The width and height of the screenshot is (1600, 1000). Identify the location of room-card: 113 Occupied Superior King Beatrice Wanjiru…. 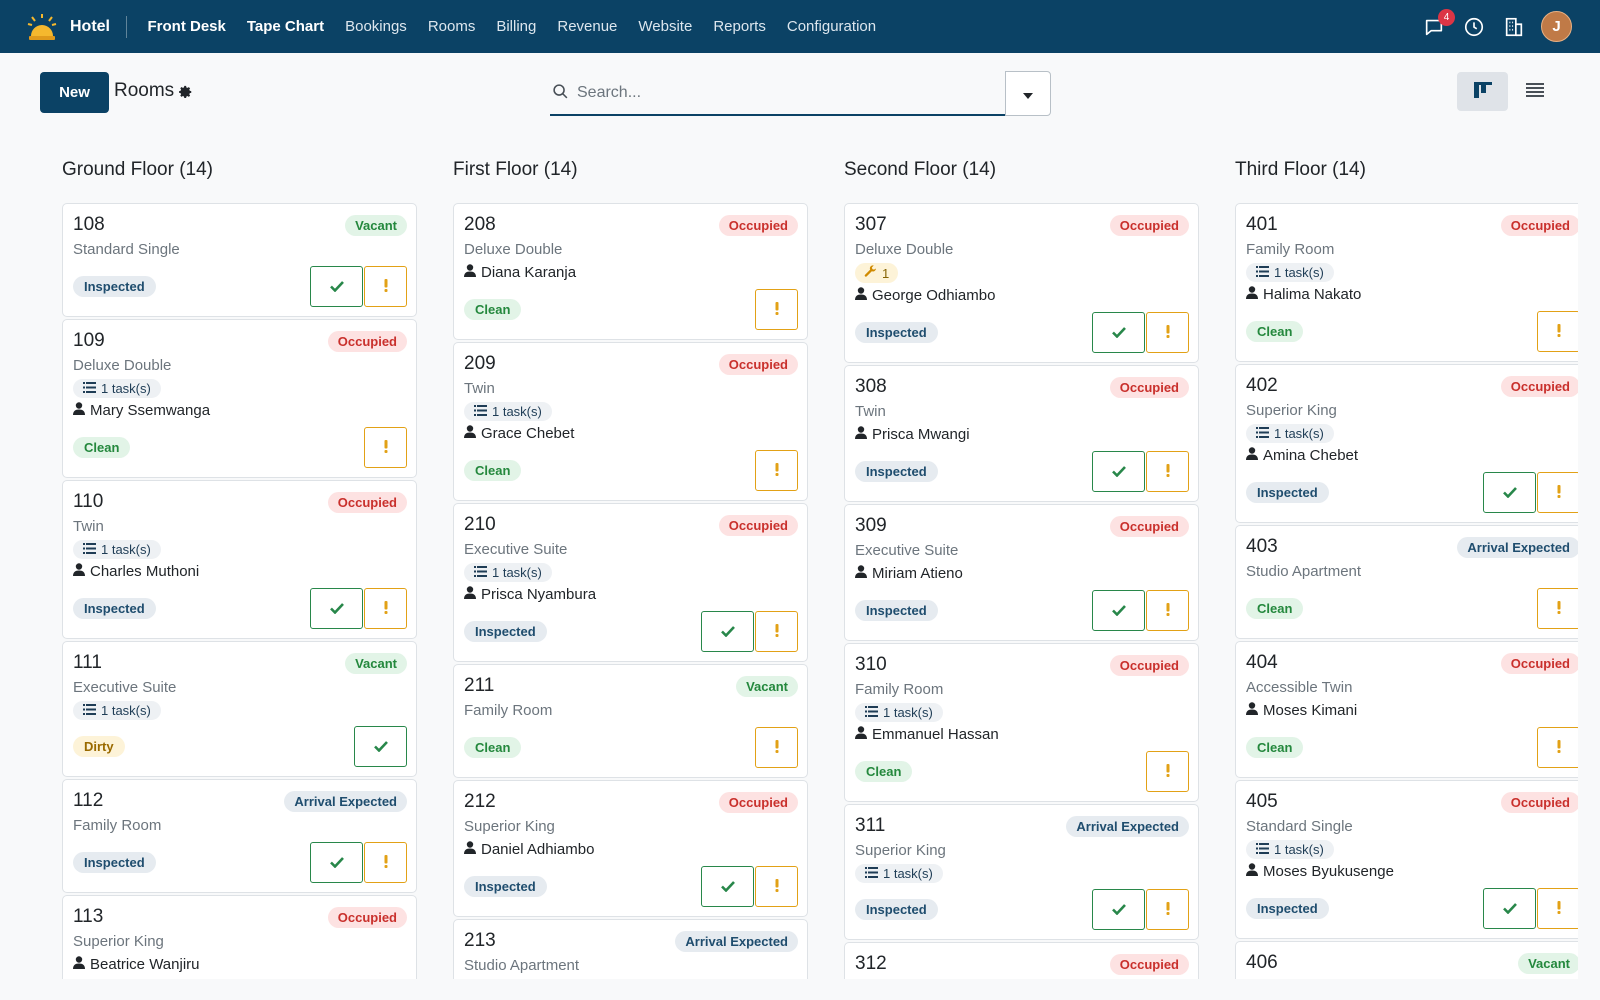
(239, 937).